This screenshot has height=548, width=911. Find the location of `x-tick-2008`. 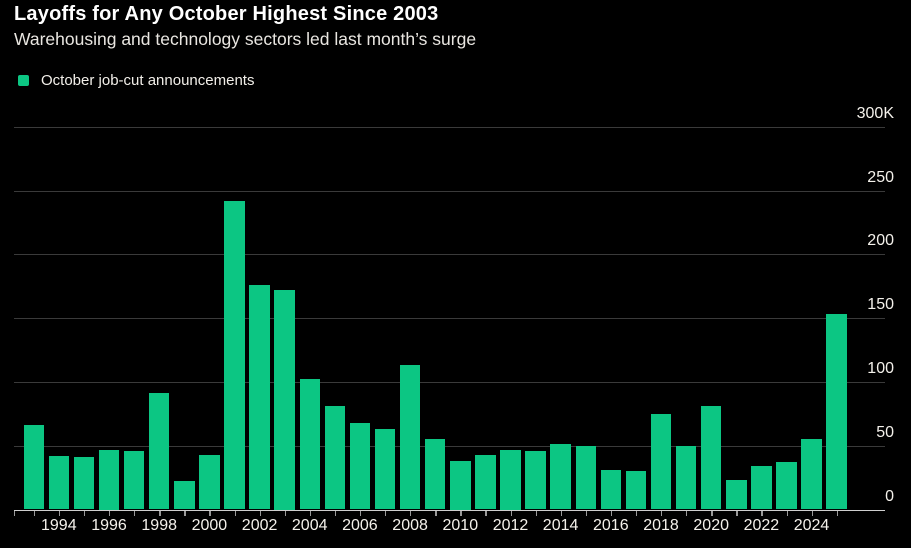

x-tick-2008 is located at coordinates (411, 513).